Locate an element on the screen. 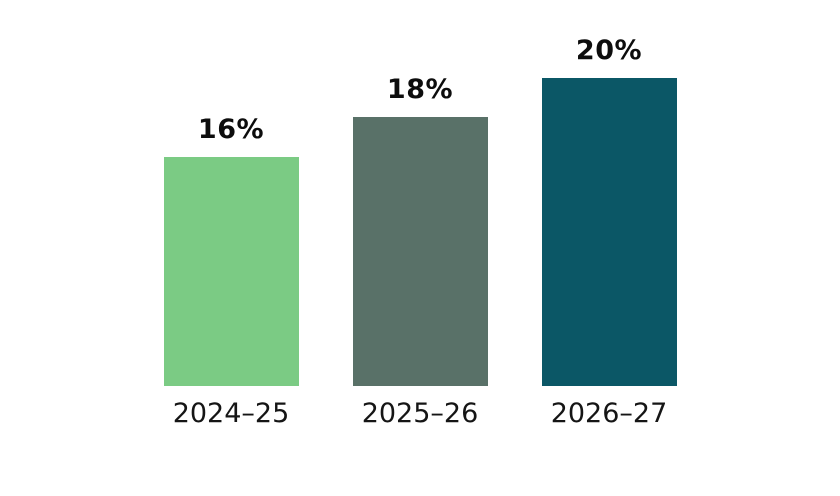 The height and width of the screenshot is (496, 840). bar-group: 16% 2024–25 is located at coordinates (231, 272).